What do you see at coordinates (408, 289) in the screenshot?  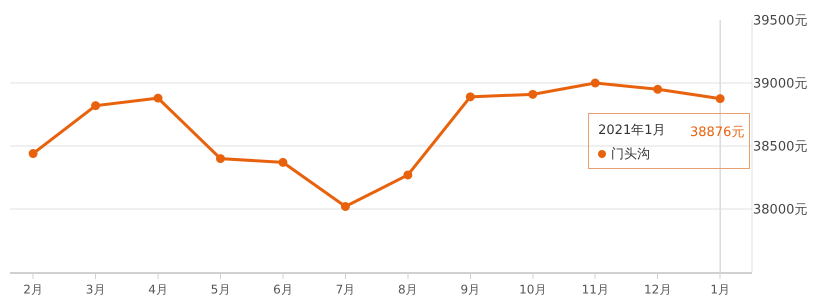 I see `x-tick-label: 8月` at bounding box center [408, 289].